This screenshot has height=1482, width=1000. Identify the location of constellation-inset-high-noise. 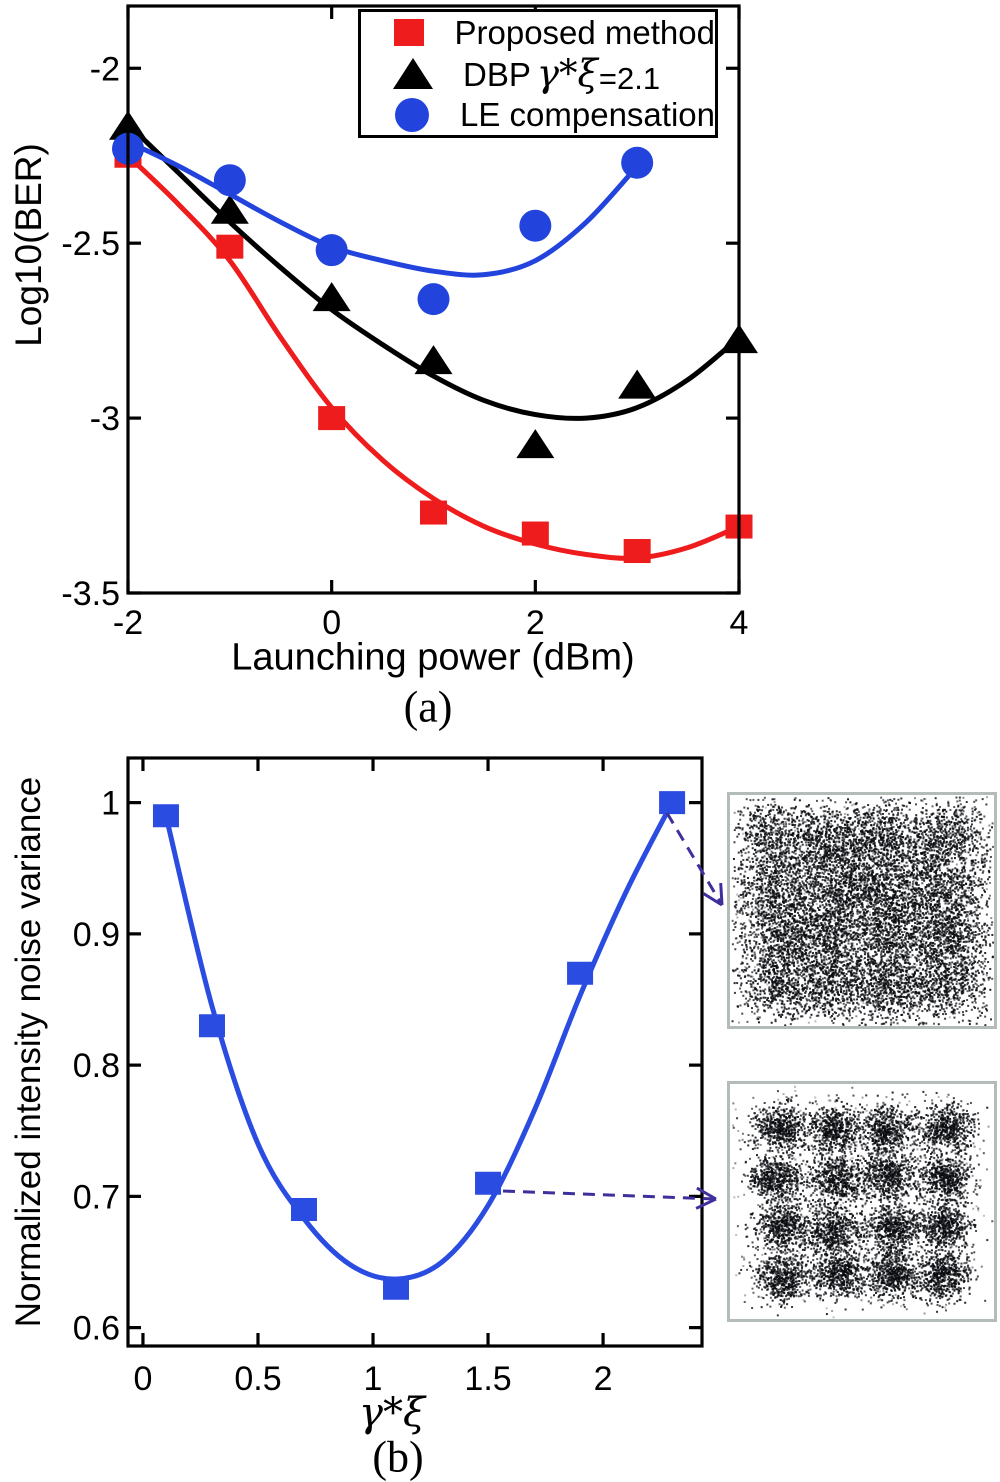
(862, 910).